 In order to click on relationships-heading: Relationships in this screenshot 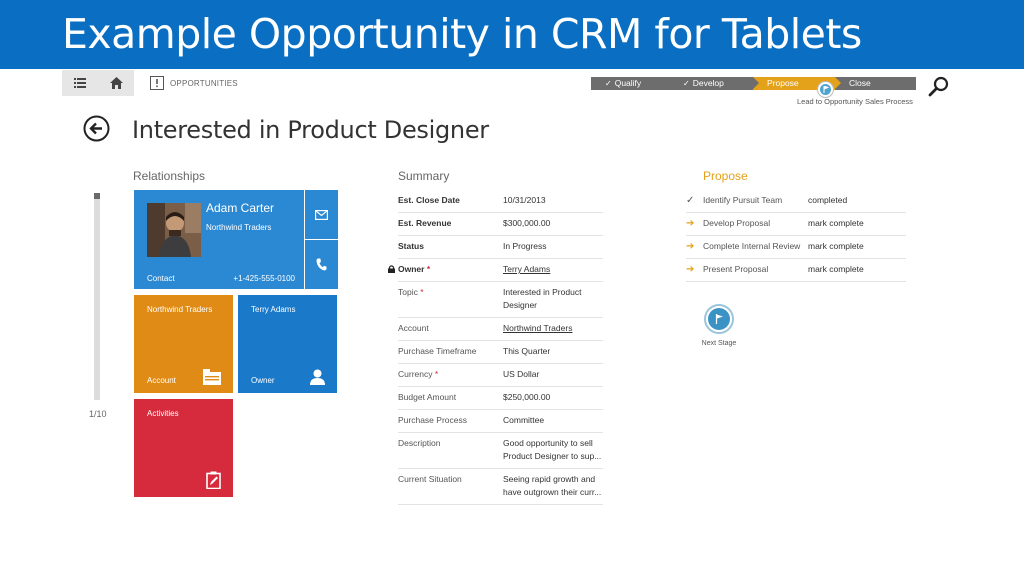, I will do `click(169, 176)`.